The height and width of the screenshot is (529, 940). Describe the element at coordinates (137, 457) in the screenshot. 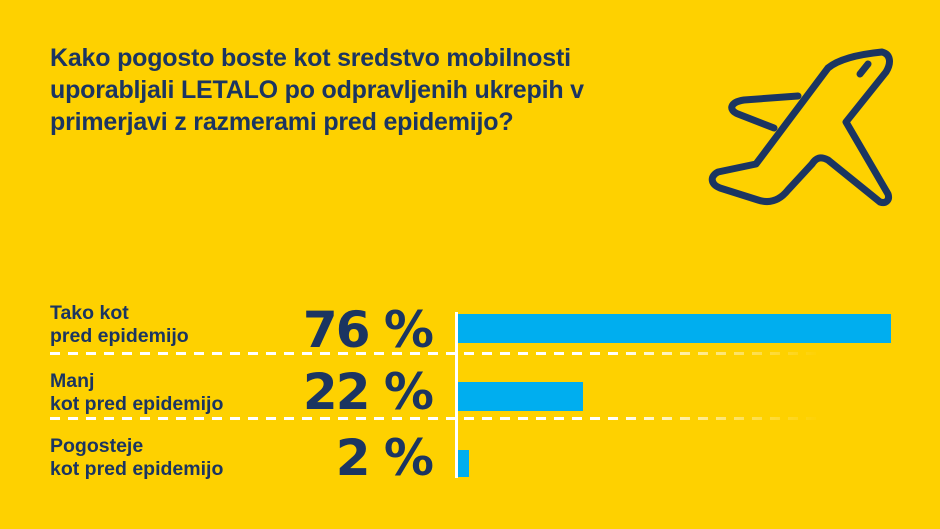

I see `row-label-more: Pogosteje kot pred epidemijo` at that location.